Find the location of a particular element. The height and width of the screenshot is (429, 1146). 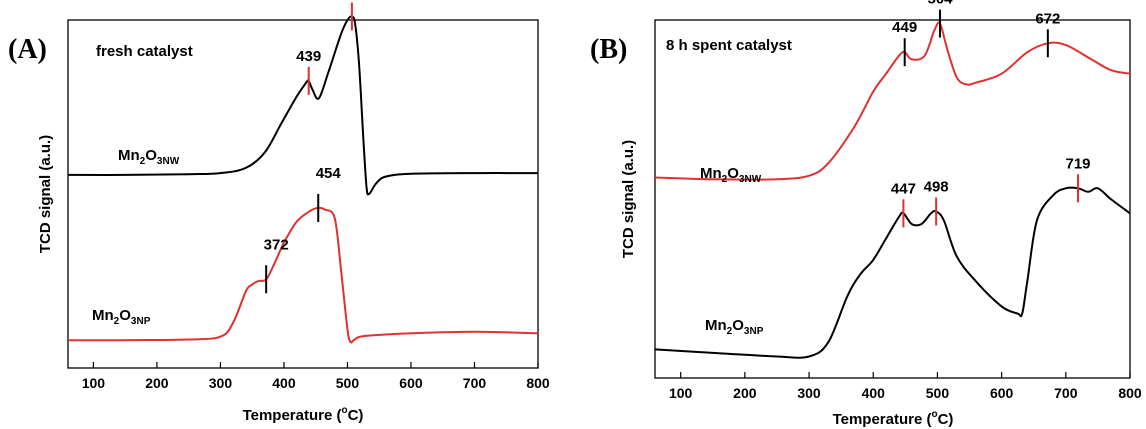

panel-a-letter: (A) is located at coordinates (27, 49).